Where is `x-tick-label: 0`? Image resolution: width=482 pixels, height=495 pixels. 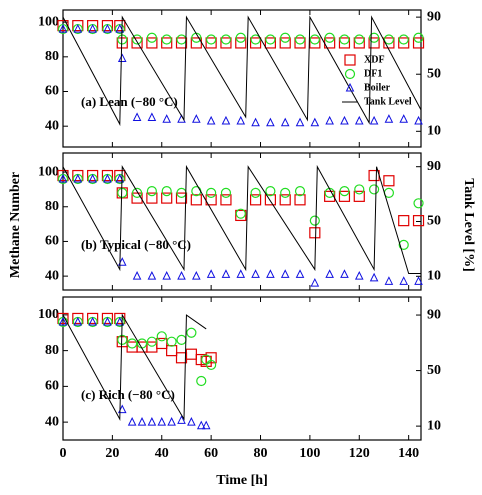
x-tick-label: 0 is located at coordinates (63, 453).